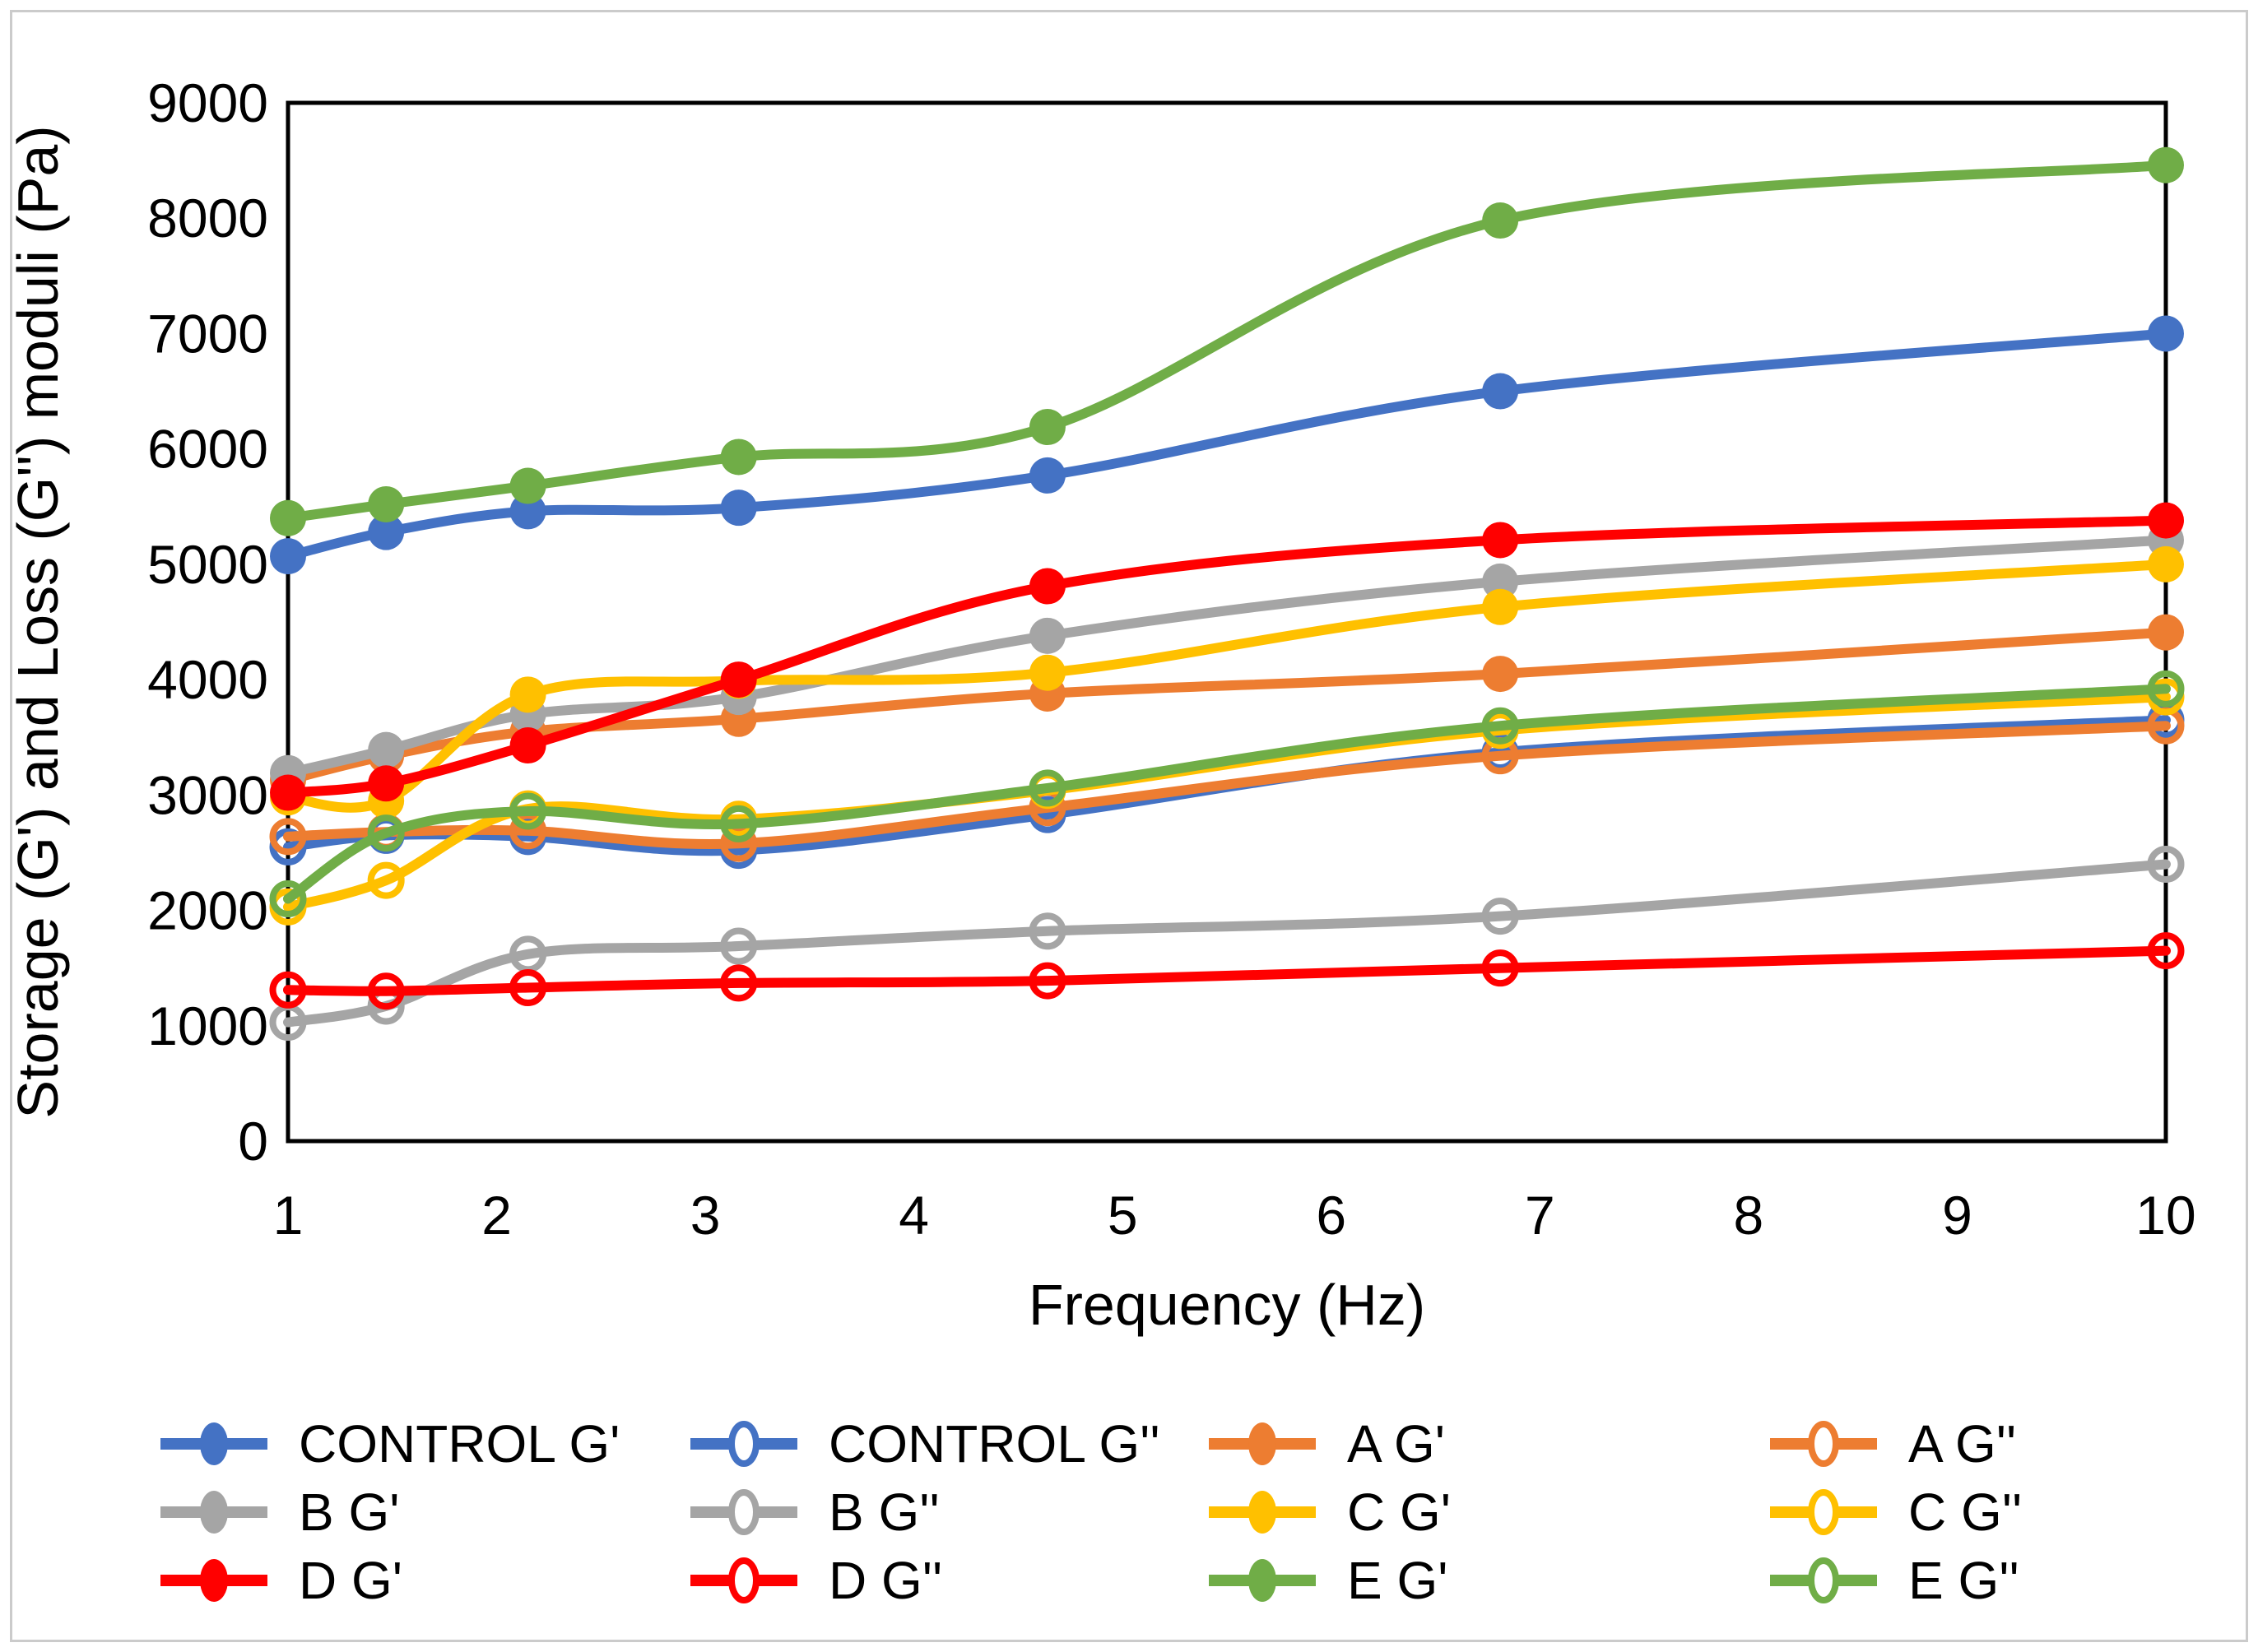 This screenshot has width=2258, height=1652. I want to click on legend-label: A G', so click(1396, 1443).